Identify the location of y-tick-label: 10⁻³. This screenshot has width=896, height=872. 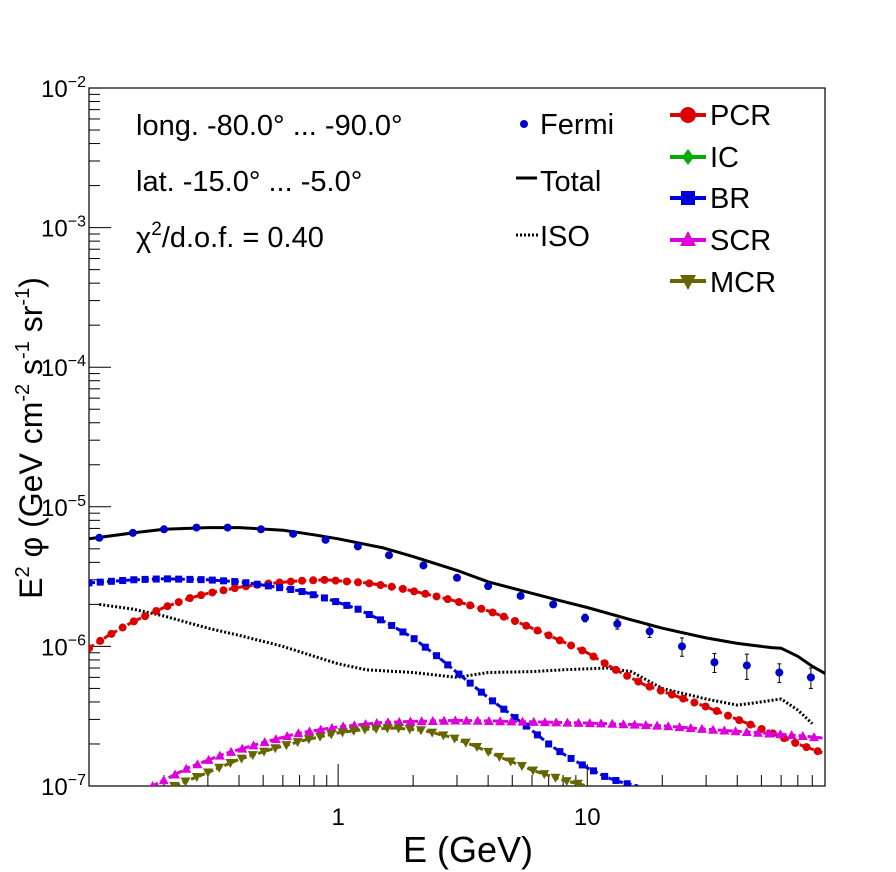
(63, 228).